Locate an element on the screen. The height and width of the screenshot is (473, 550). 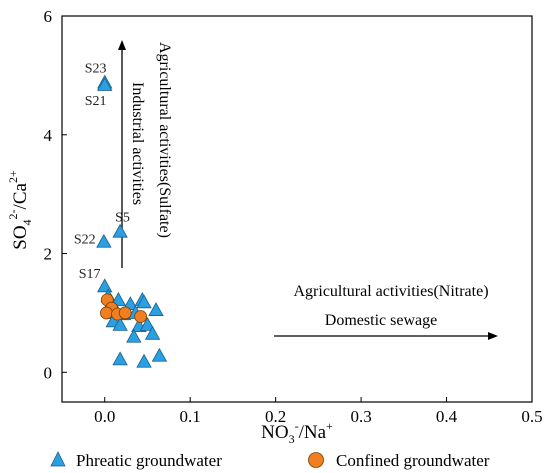
x-tick-label: 0.1 is located at coordinates (190, 416).